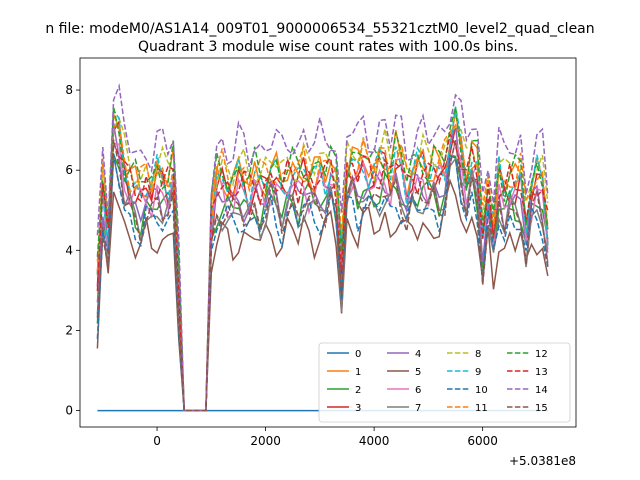 The image size is (640, 480). What do you see at coordinates (358, 372) in the screenshot?
I see `legend-label-1: 1` at bounding box center [358, 372].